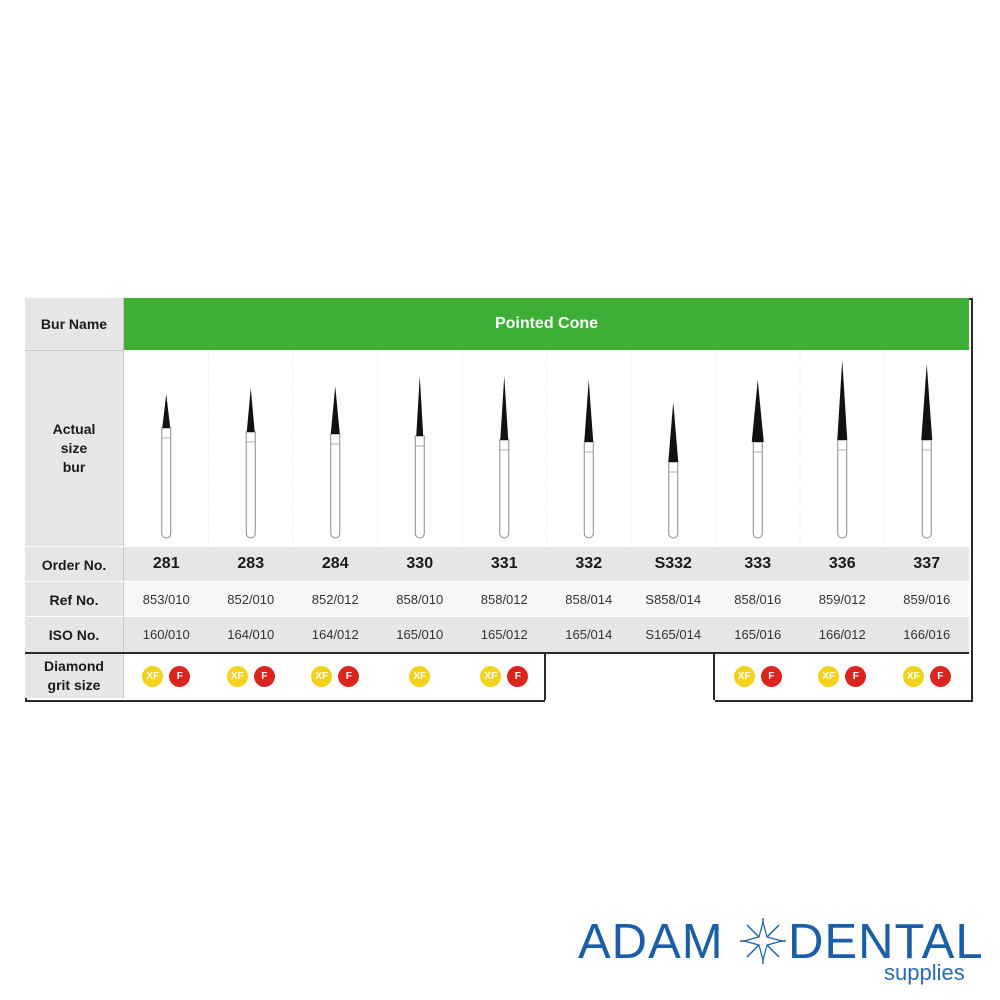 This screenshot has height=1000, width=1000. I want to click on actual-size-label-line-2: size, so click(74, 447).